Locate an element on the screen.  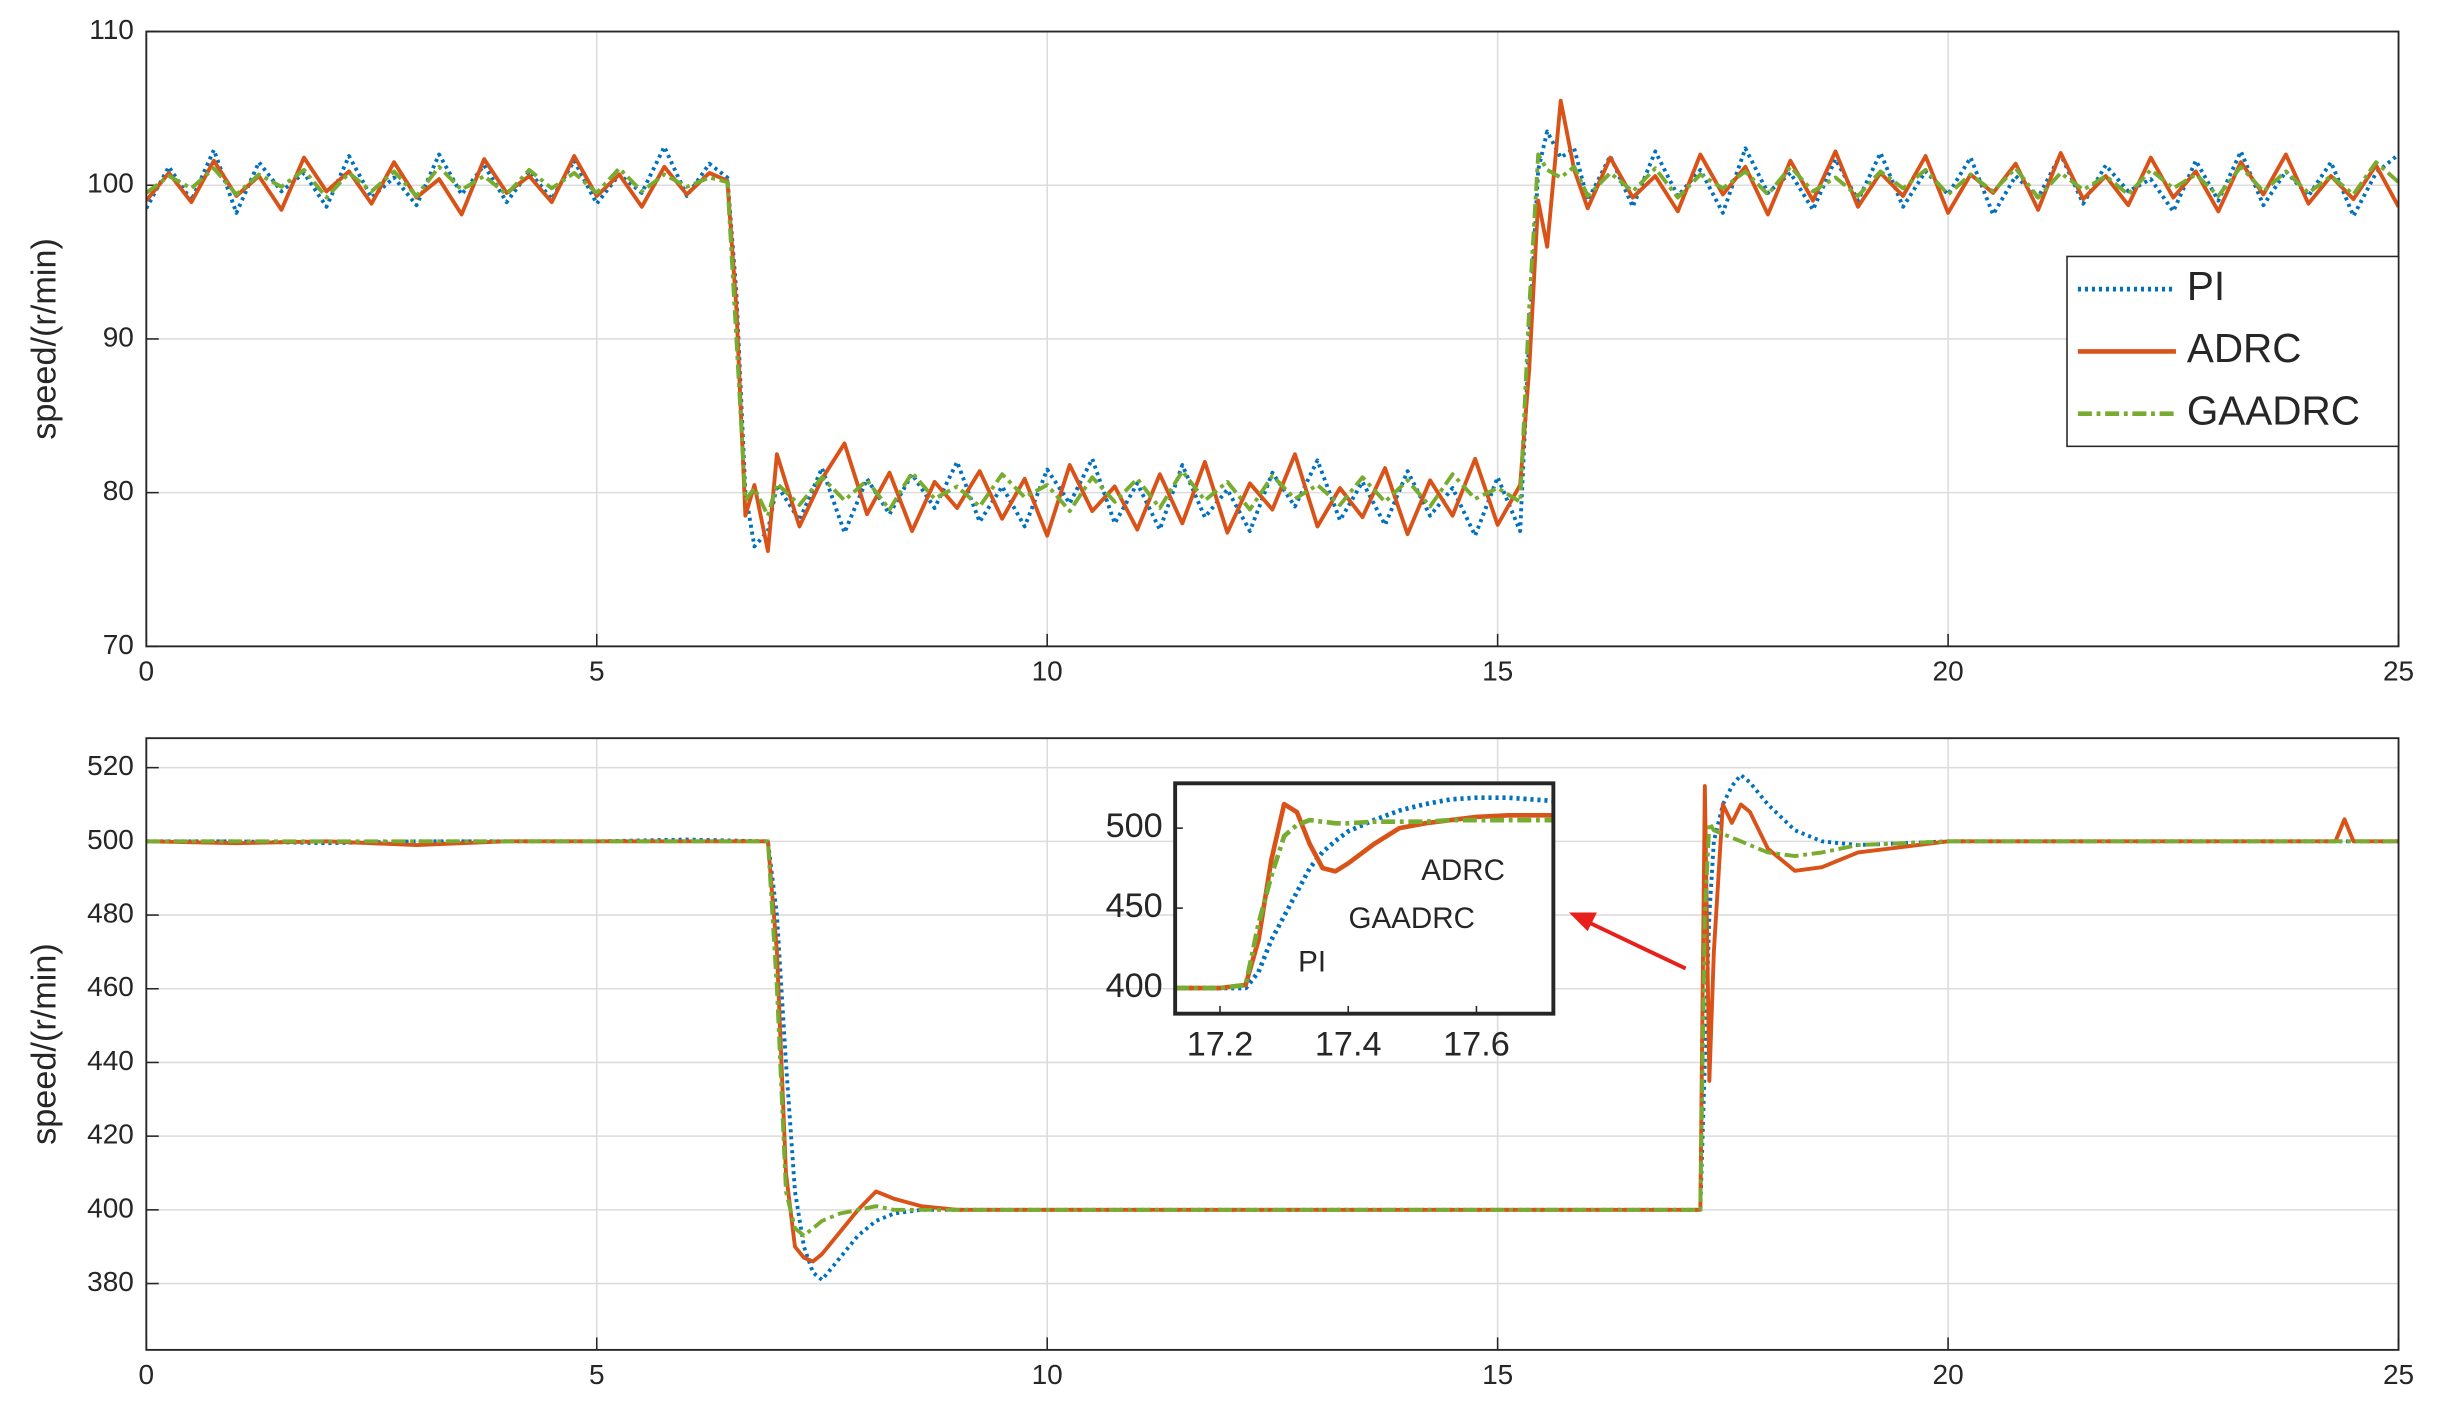
y-tick-label: 380 is located at coordinates (110, 1281).